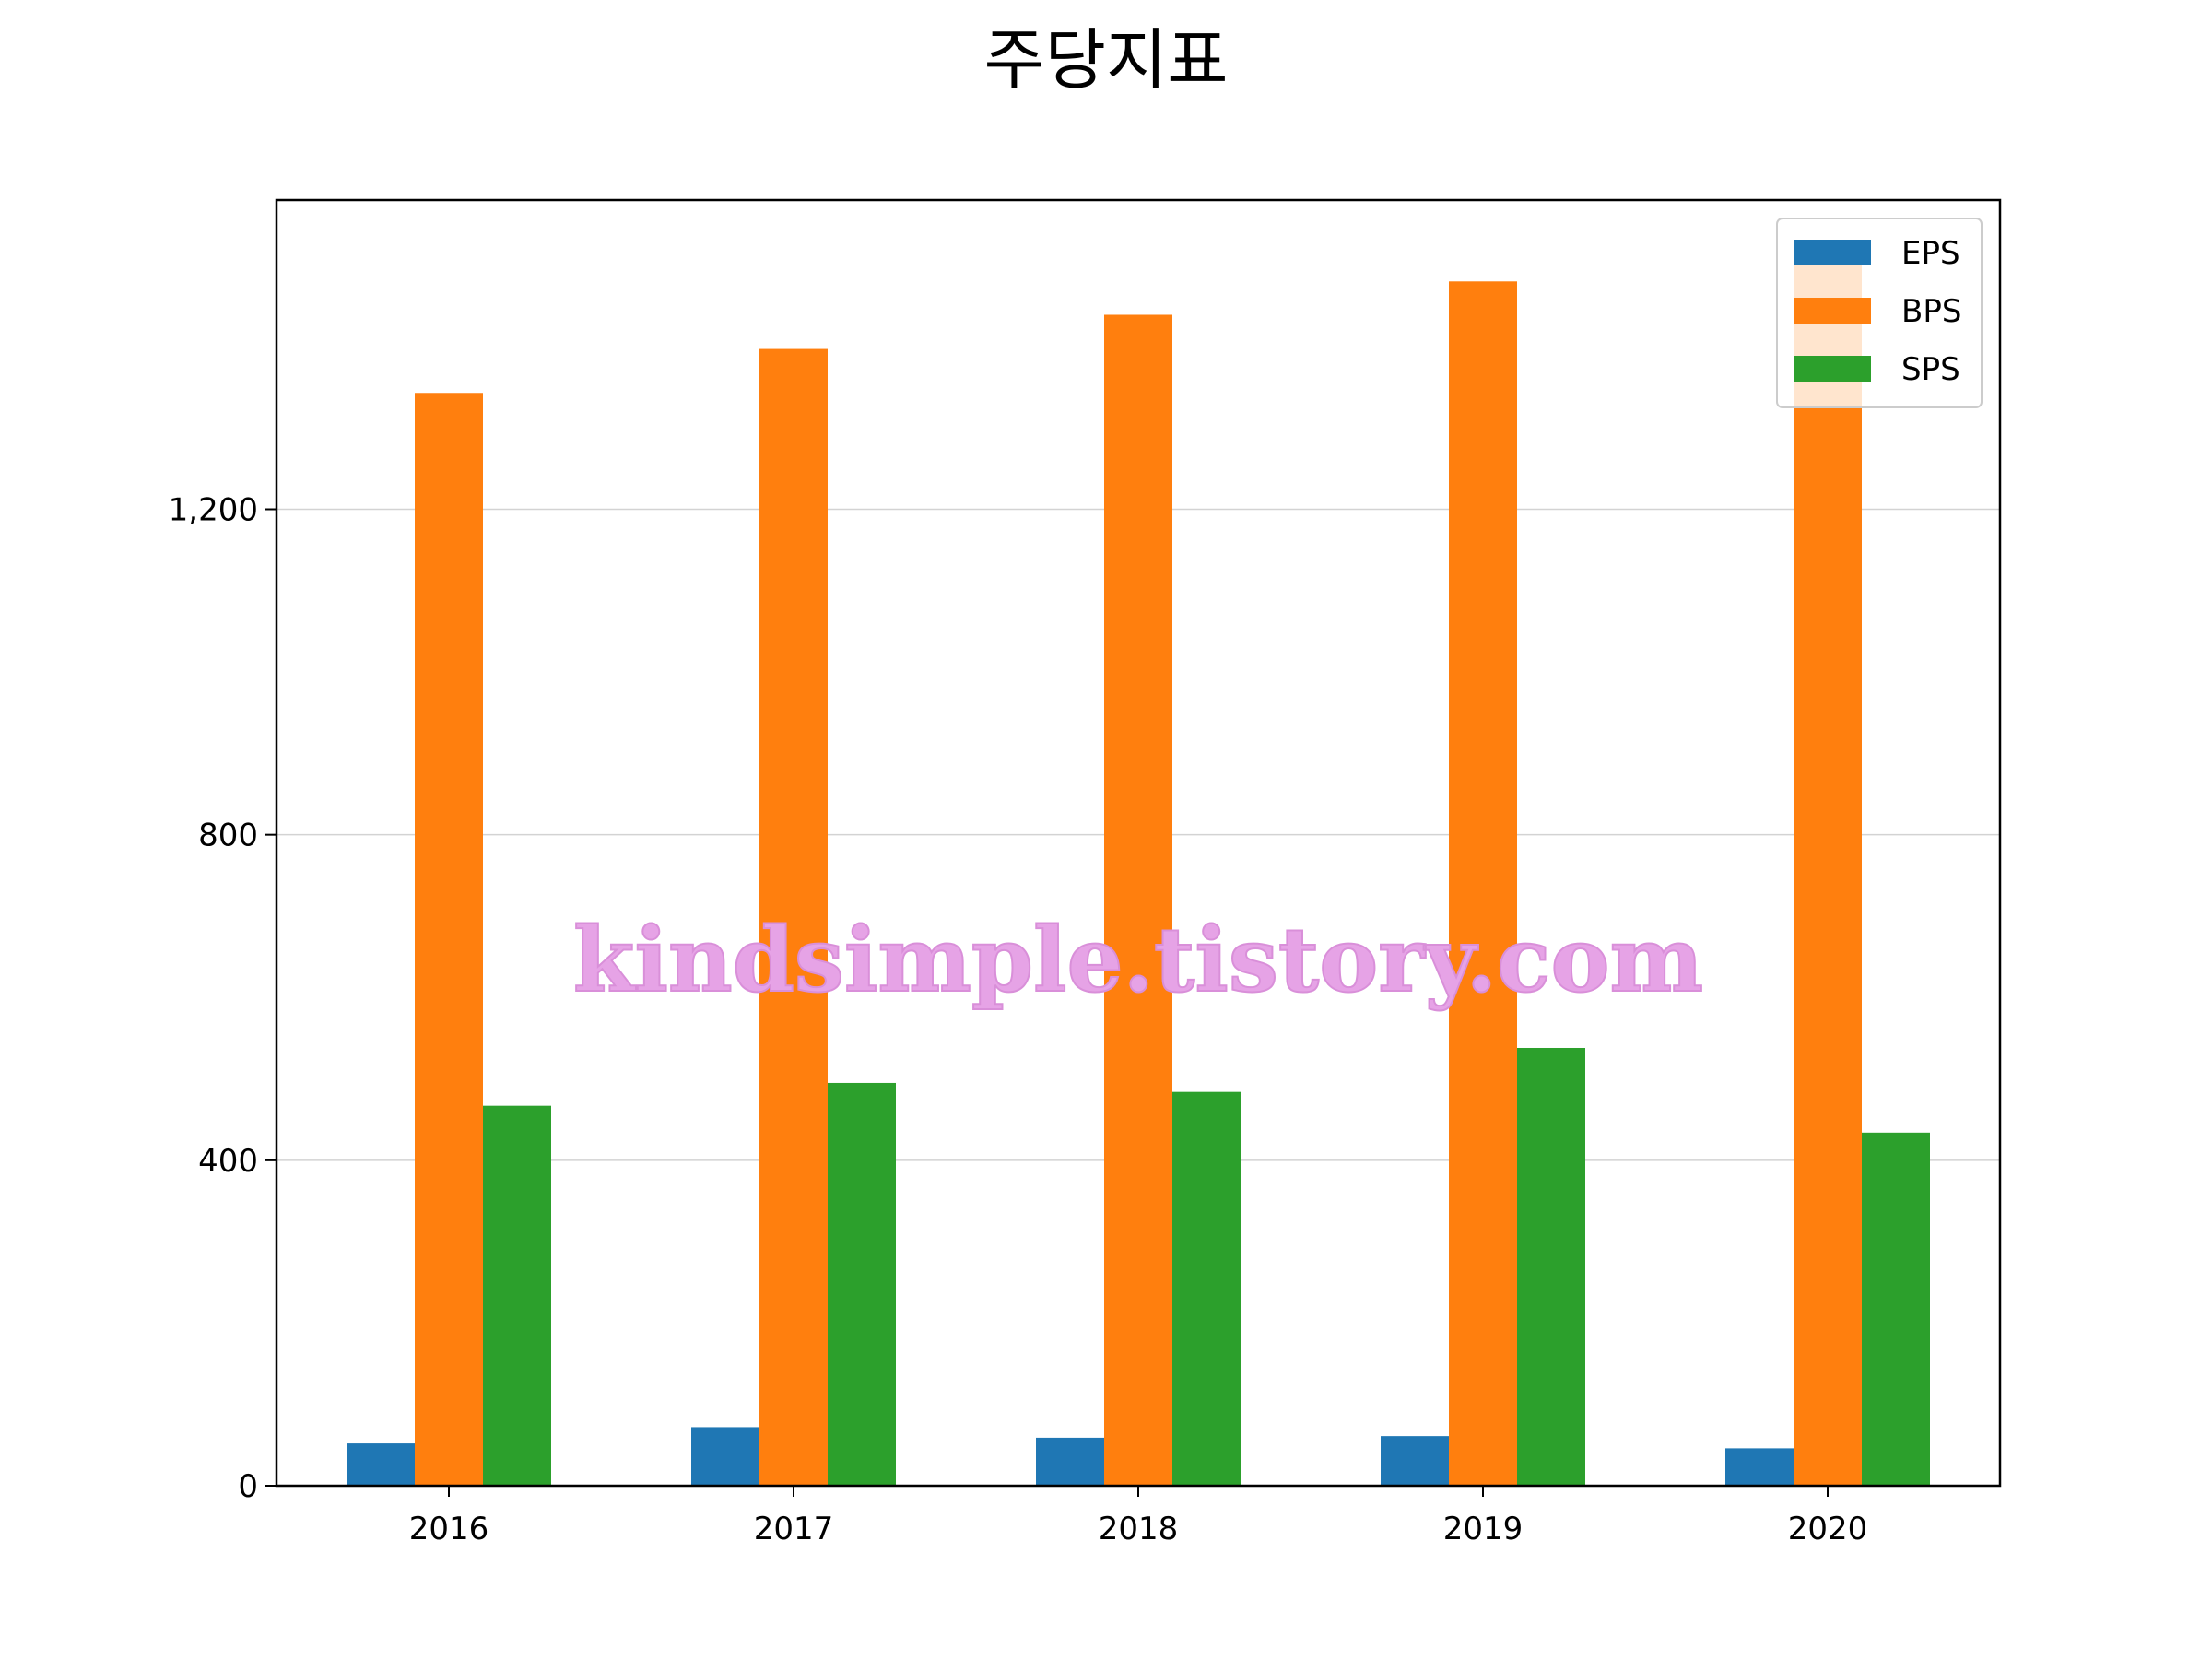 The height and width of the screenshot is (1659, 2212). What do you see at coordinates (1206, 1288) in the screenshot?
I see `bar-sps-2018` at bounding box center [1206, 1288].